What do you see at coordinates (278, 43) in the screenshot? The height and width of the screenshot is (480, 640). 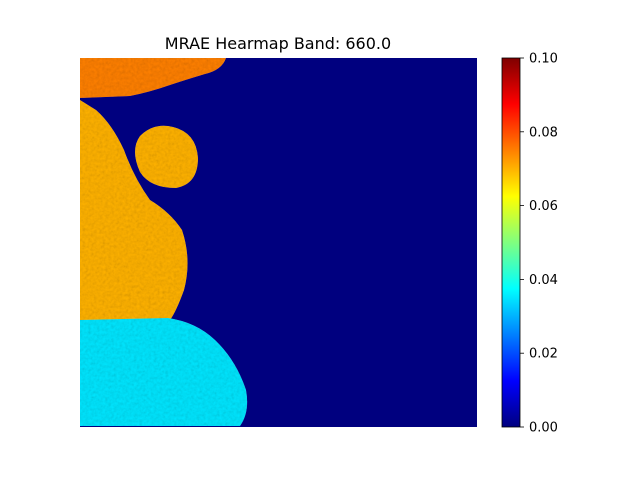 I see `chart-title: MRAE Hearmap Band: 660.0` at bounding box center [278, 43].